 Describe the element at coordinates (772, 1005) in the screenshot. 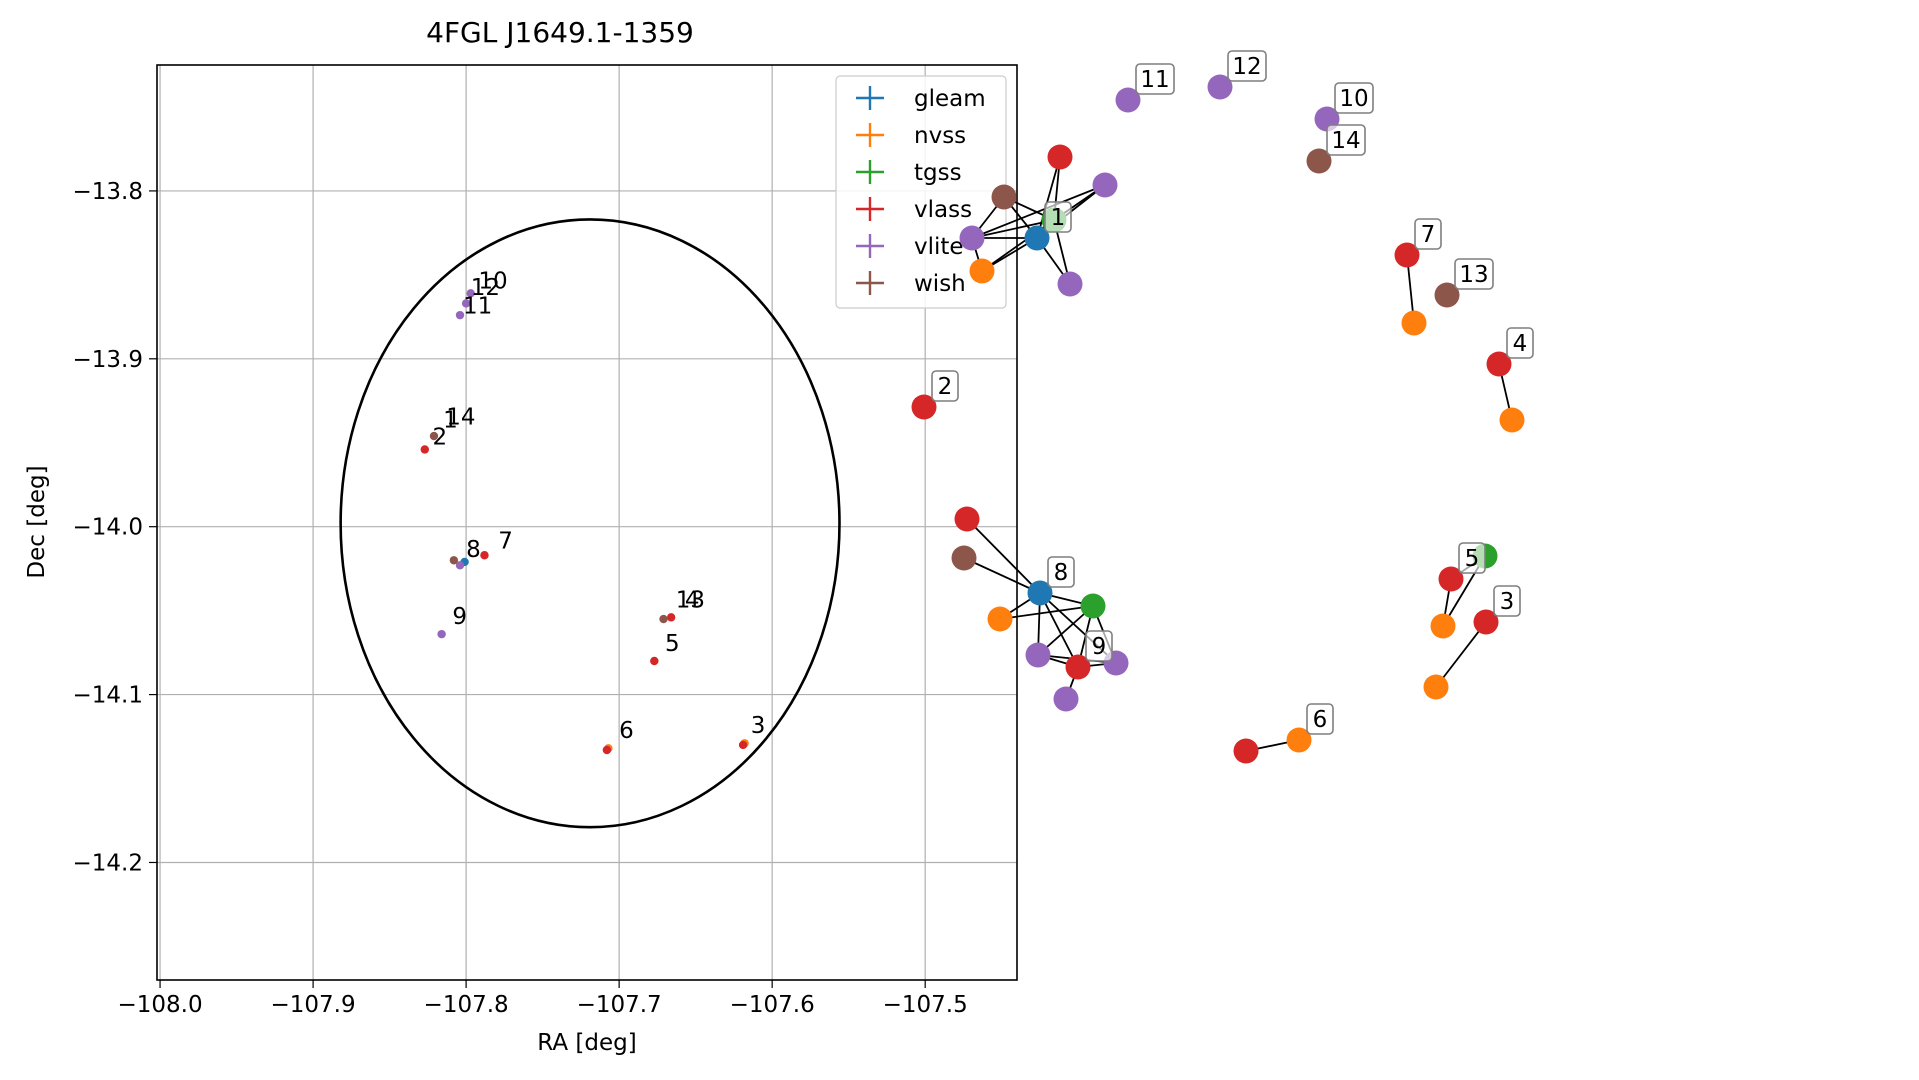

I see `x-tick-label: −107.6` at that location.